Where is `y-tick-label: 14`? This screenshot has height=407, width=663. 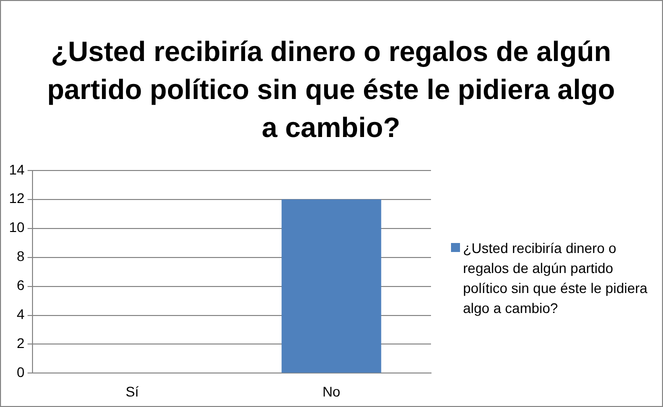
y-tick-label: 14 is located at coordinates (16, 169).